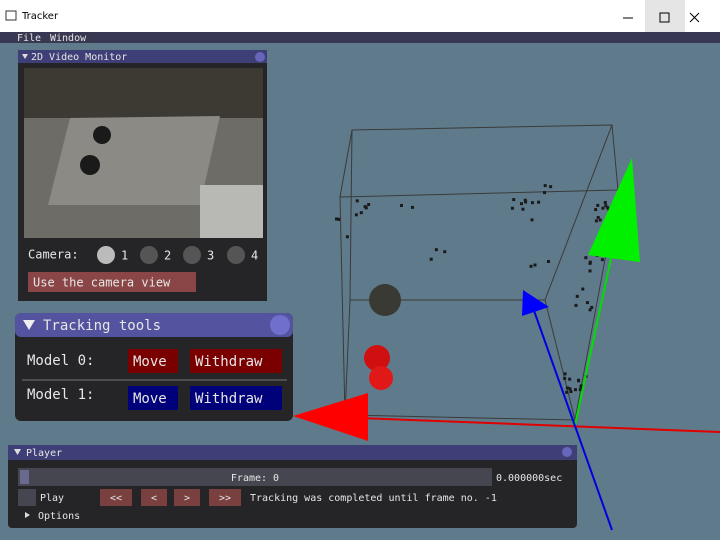  What do you see at coordinates (614, 210) in the screenshot?
I see `y-arrow` at bounding box center [614, 210].